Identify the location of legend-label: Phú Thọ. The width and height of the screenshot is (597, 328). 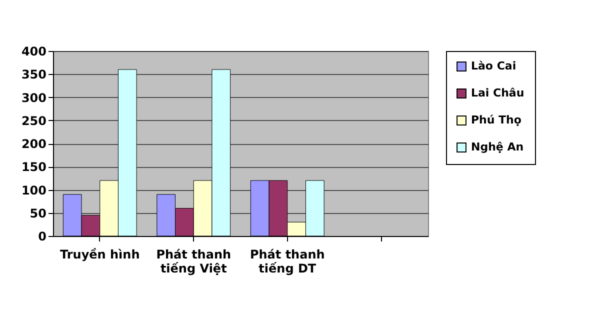
(496, 120).